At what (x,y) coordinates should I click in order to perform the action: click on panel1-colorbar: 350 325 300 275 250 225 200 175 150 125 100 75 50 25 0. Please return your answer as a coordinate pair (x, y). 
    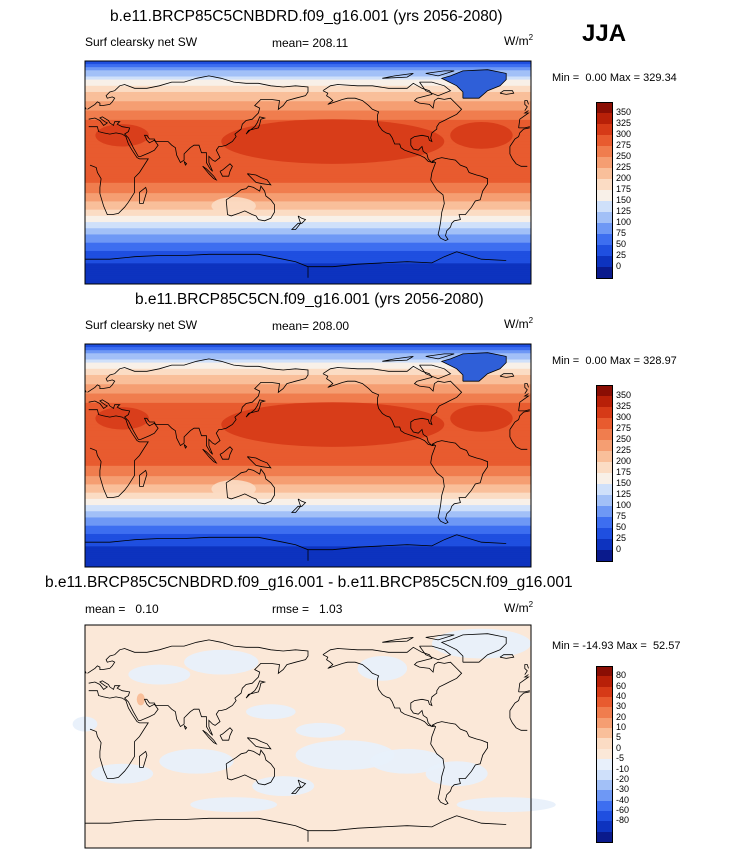
    Looking at the image, I should click on (613, 190).